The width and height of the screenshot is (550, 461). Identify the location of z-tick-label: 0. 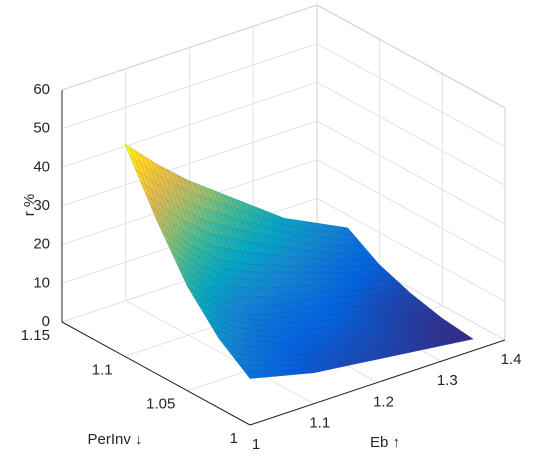
(46, 321).